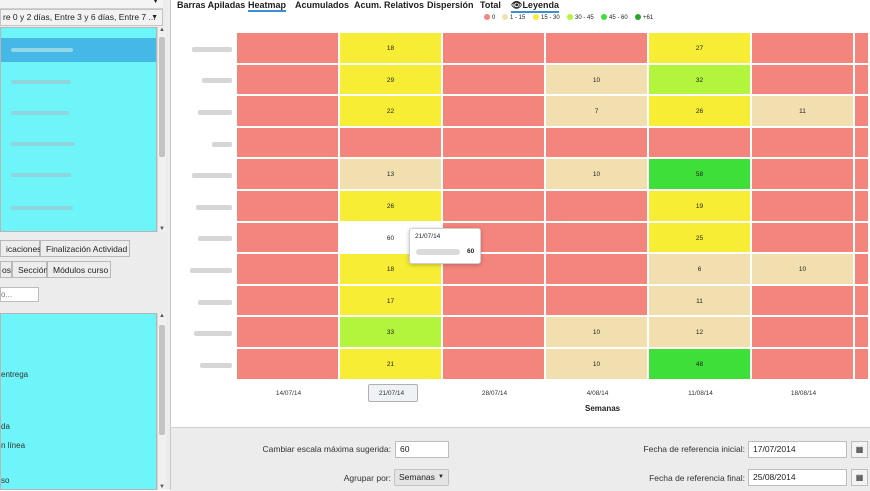 The width and height of the screenshot is (870, 491). I want to click on heatmap-cell: 29, so click(391, 80).